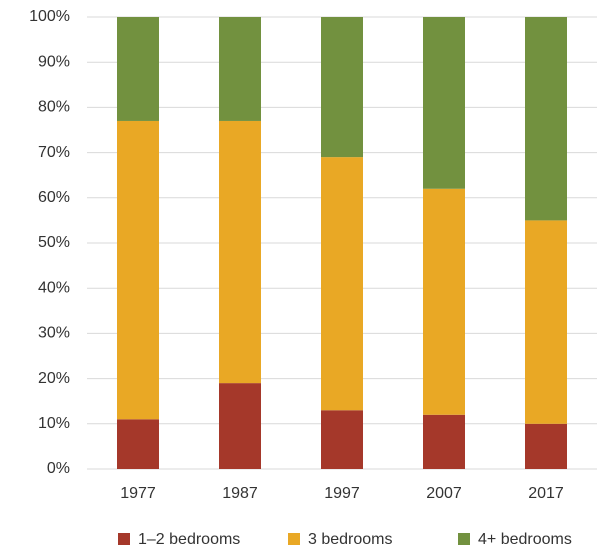  Describe the element at coordinates (54, 107) in the screenshot. I see `y-tick-label: 80%` at that location.